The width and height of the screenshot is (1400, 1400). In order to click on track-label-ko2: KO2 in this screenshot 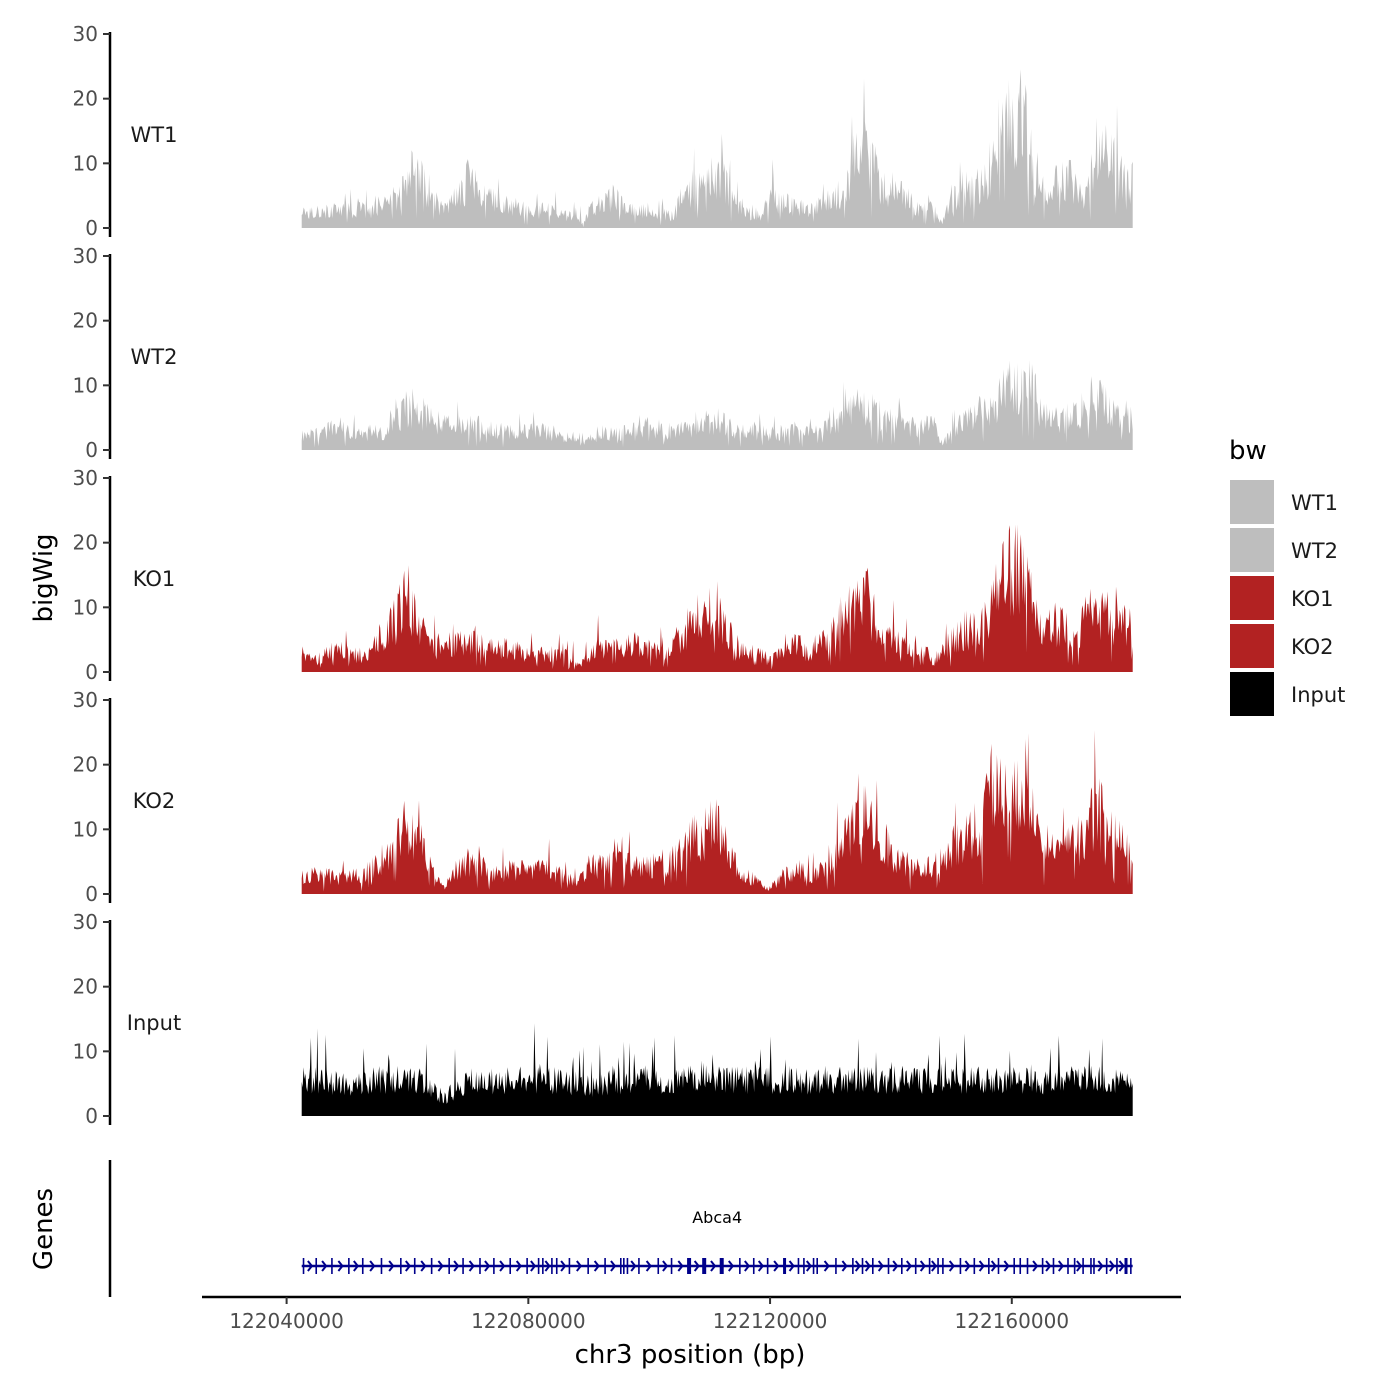, I will do `click(154, 801)`.